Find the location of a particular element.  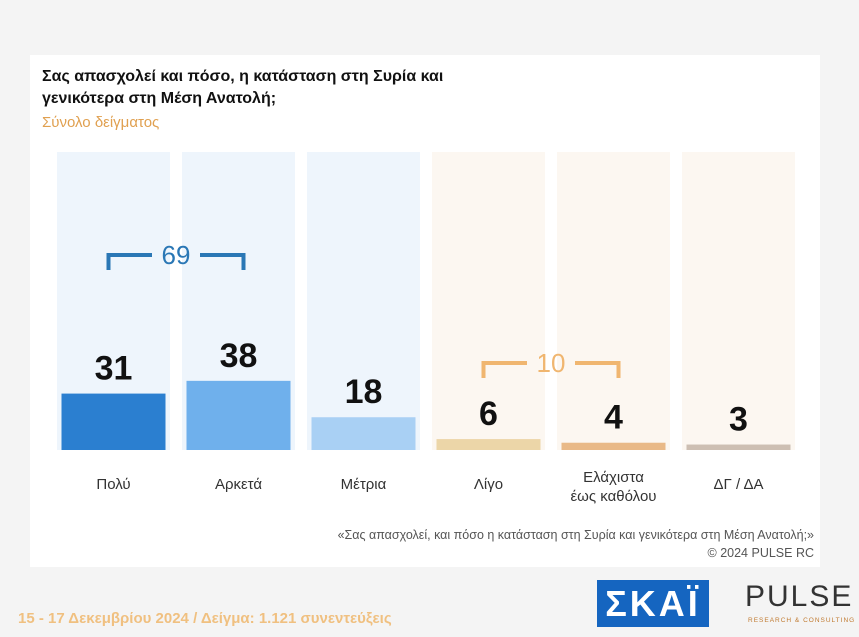

logo-subtitle: RESEARCH & CONSULTING is located at coordinates (802, 620).